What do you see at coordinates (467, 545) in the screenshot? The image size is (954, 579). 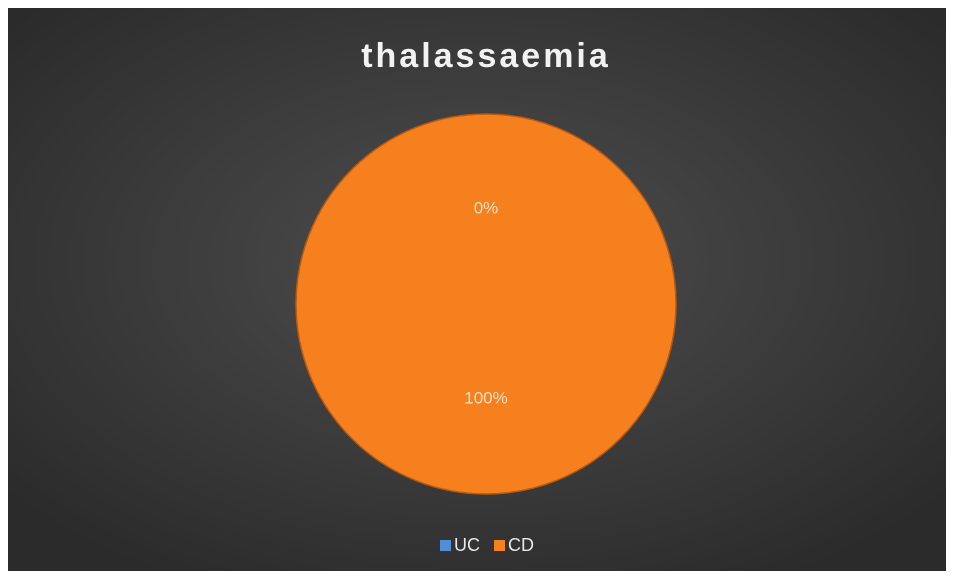 I see `legend-label: UC` at bounding box center [467, 545].